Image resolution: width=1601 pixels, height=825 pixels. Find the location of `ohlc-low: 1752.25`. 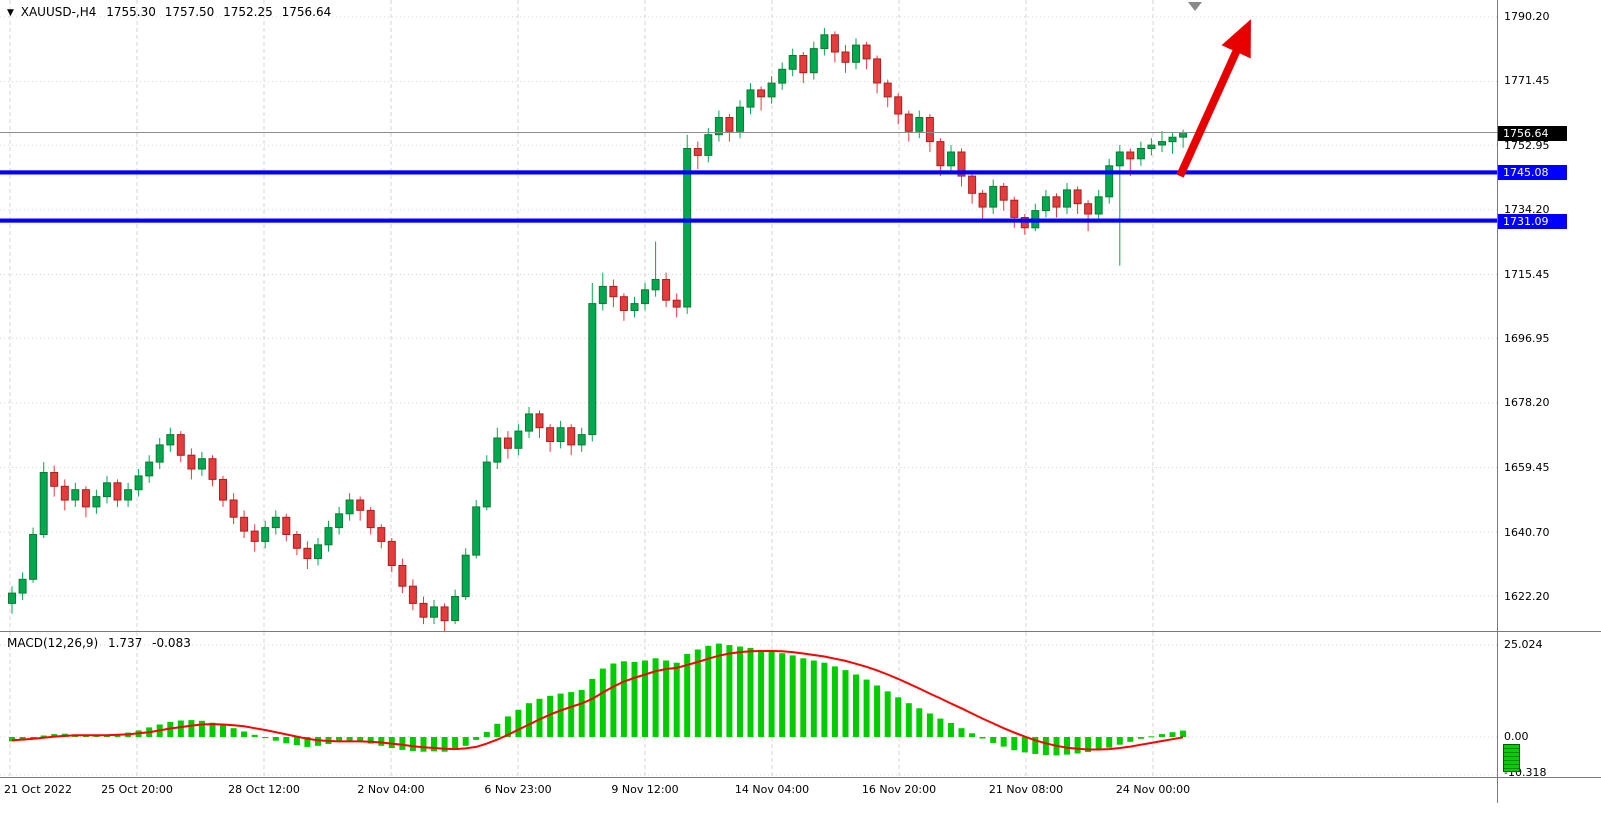

ohlc-low: 1752.25 is located at coordinates (248, 12).